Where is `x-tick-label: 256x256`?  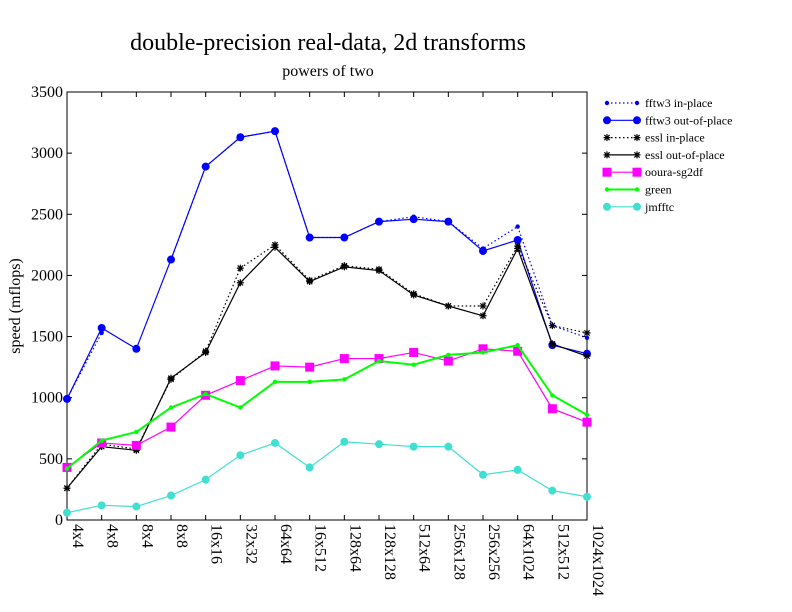 x-tick-label: 256x256 is located at coordinates (493, 552).